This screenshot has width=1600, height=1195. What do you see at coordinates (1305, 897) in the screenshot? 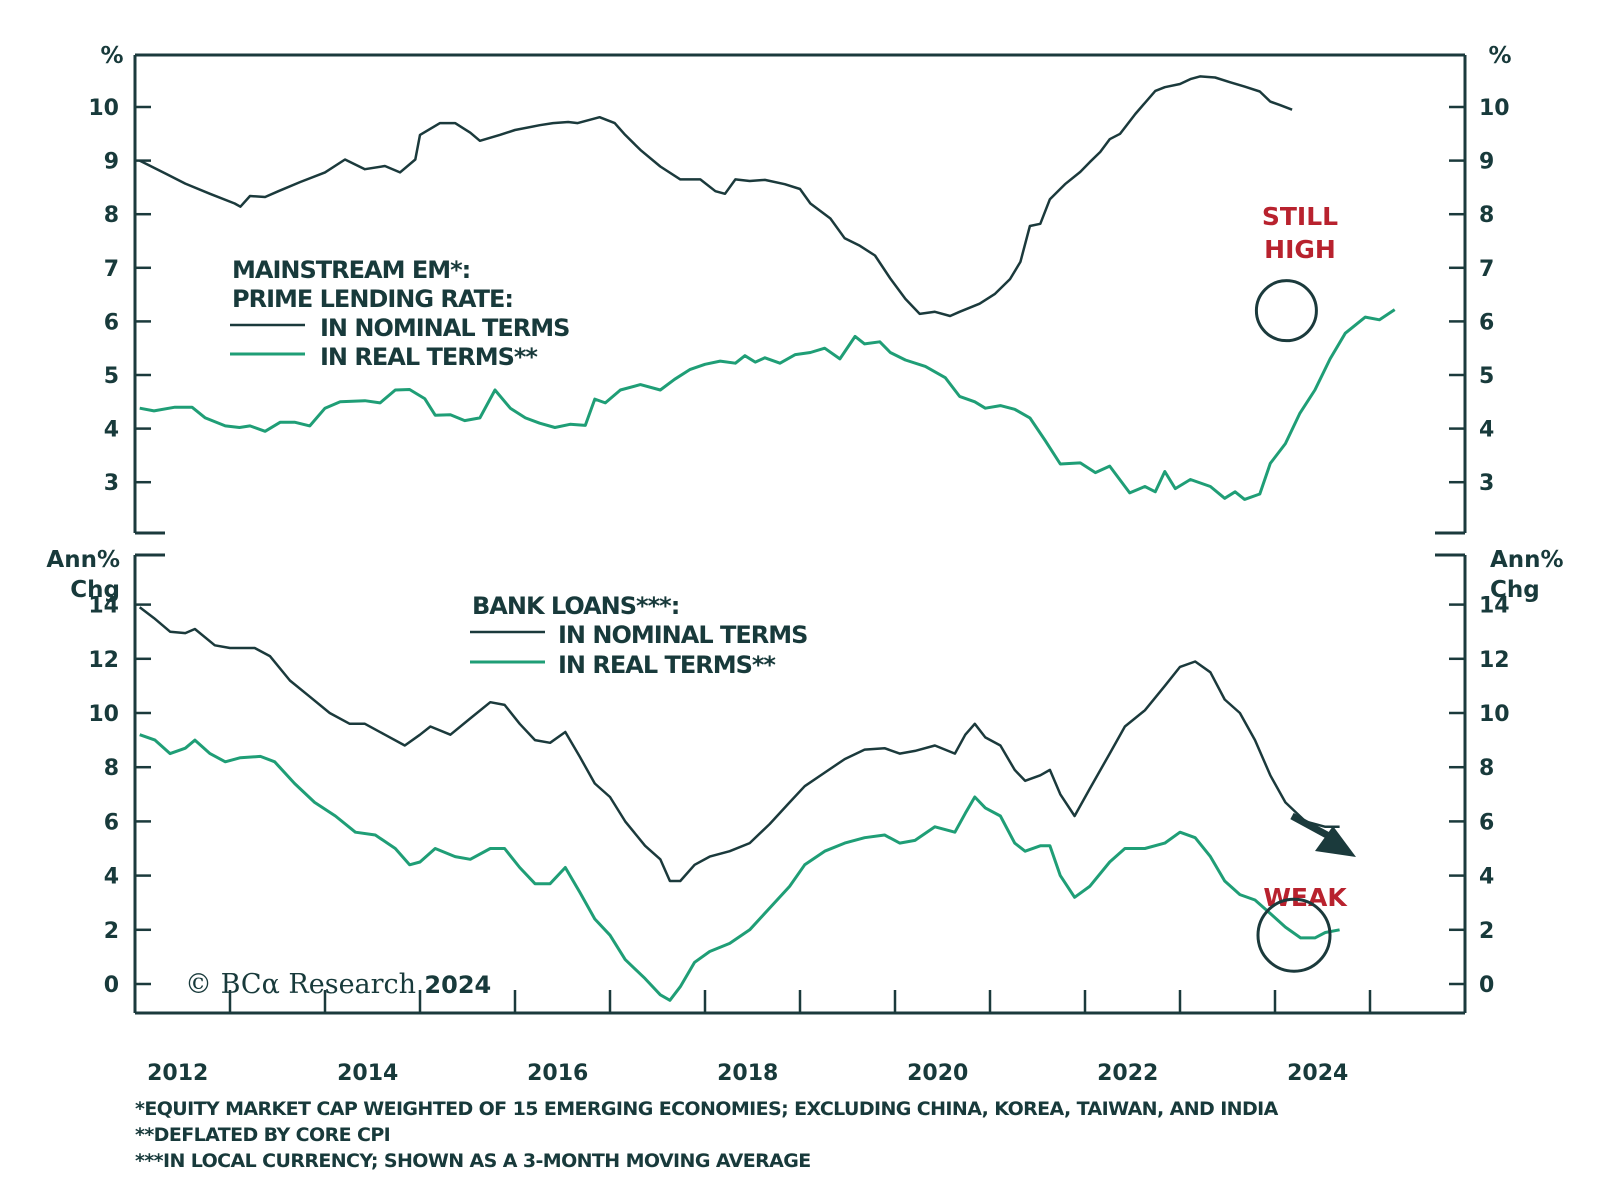
I see `weak-annotation: WEAK` at bounding box center [1305, 897].